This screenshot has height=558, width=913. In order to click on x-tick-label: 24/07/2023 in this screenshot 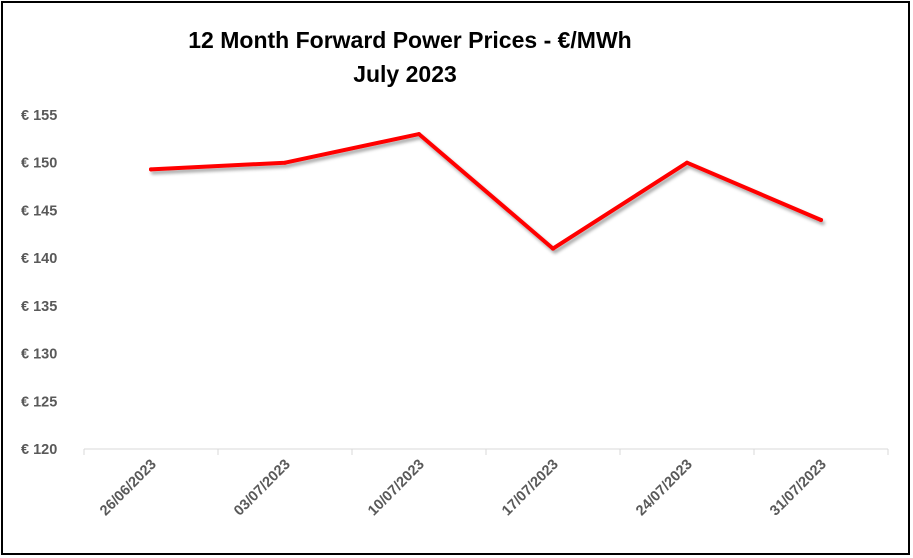, I will do `click(664, 488)`.